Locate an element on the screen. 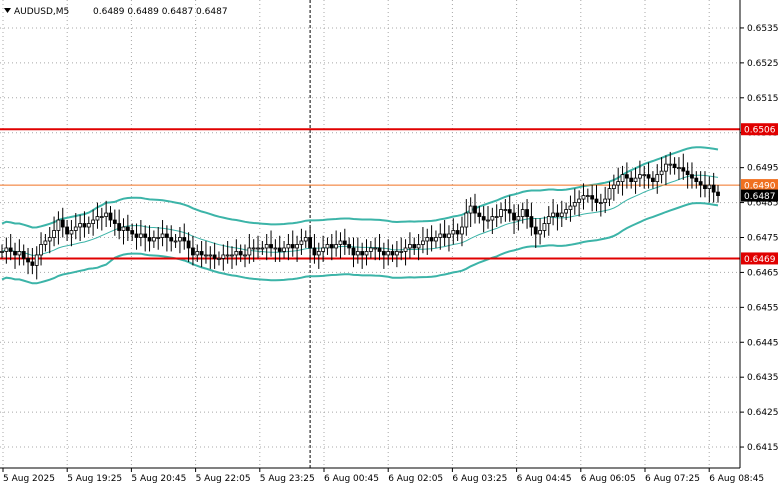 The height and width of the screenshot is (489, 781). x-tick-label: 5 Aug 20:45 is located at coordinates (158, 479).